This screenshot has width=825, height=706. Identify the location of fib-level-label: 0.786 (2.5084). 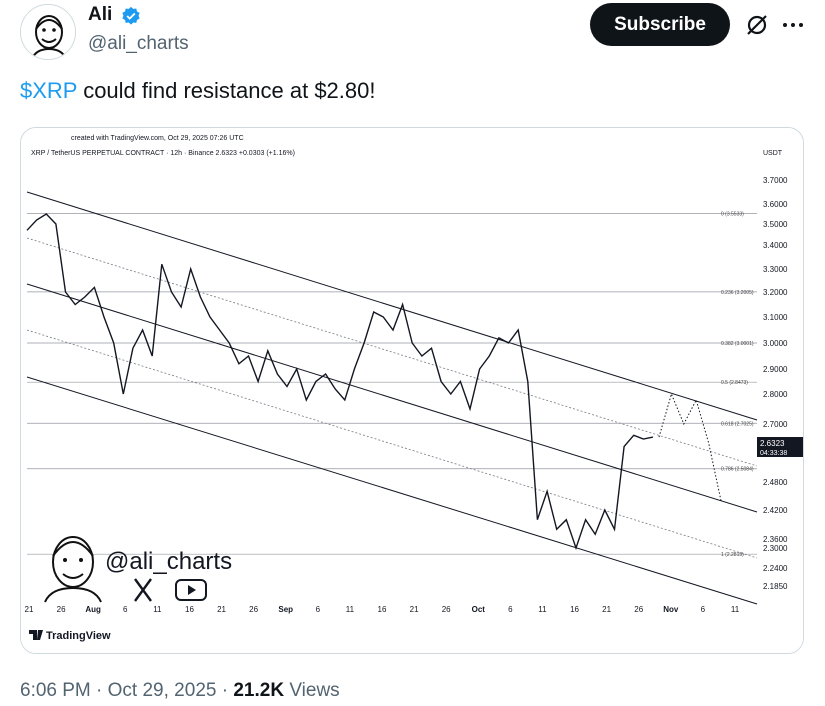
(737, 470).